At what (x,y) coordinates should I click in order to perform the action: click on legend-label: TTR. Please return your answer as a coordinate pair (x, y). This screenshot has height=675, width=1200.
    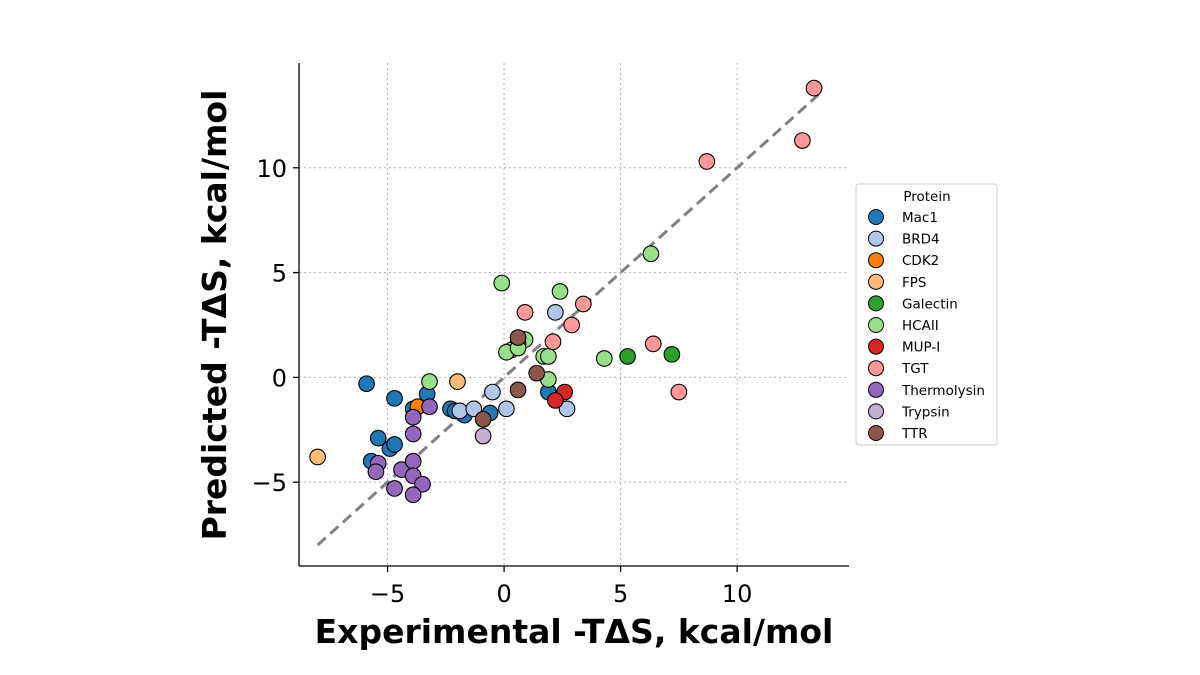
    Looking at the image, I should click on (914, 434).